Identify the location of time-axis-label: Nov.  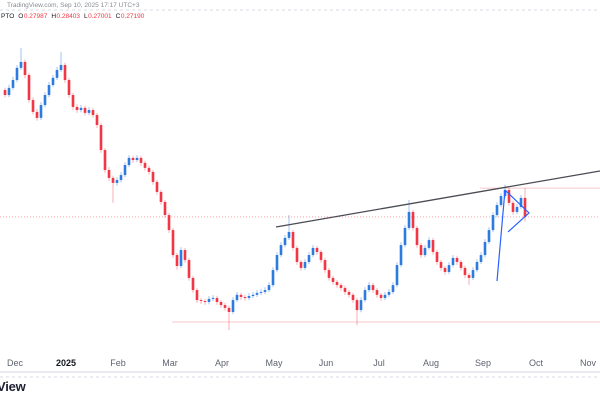
(588, 363).